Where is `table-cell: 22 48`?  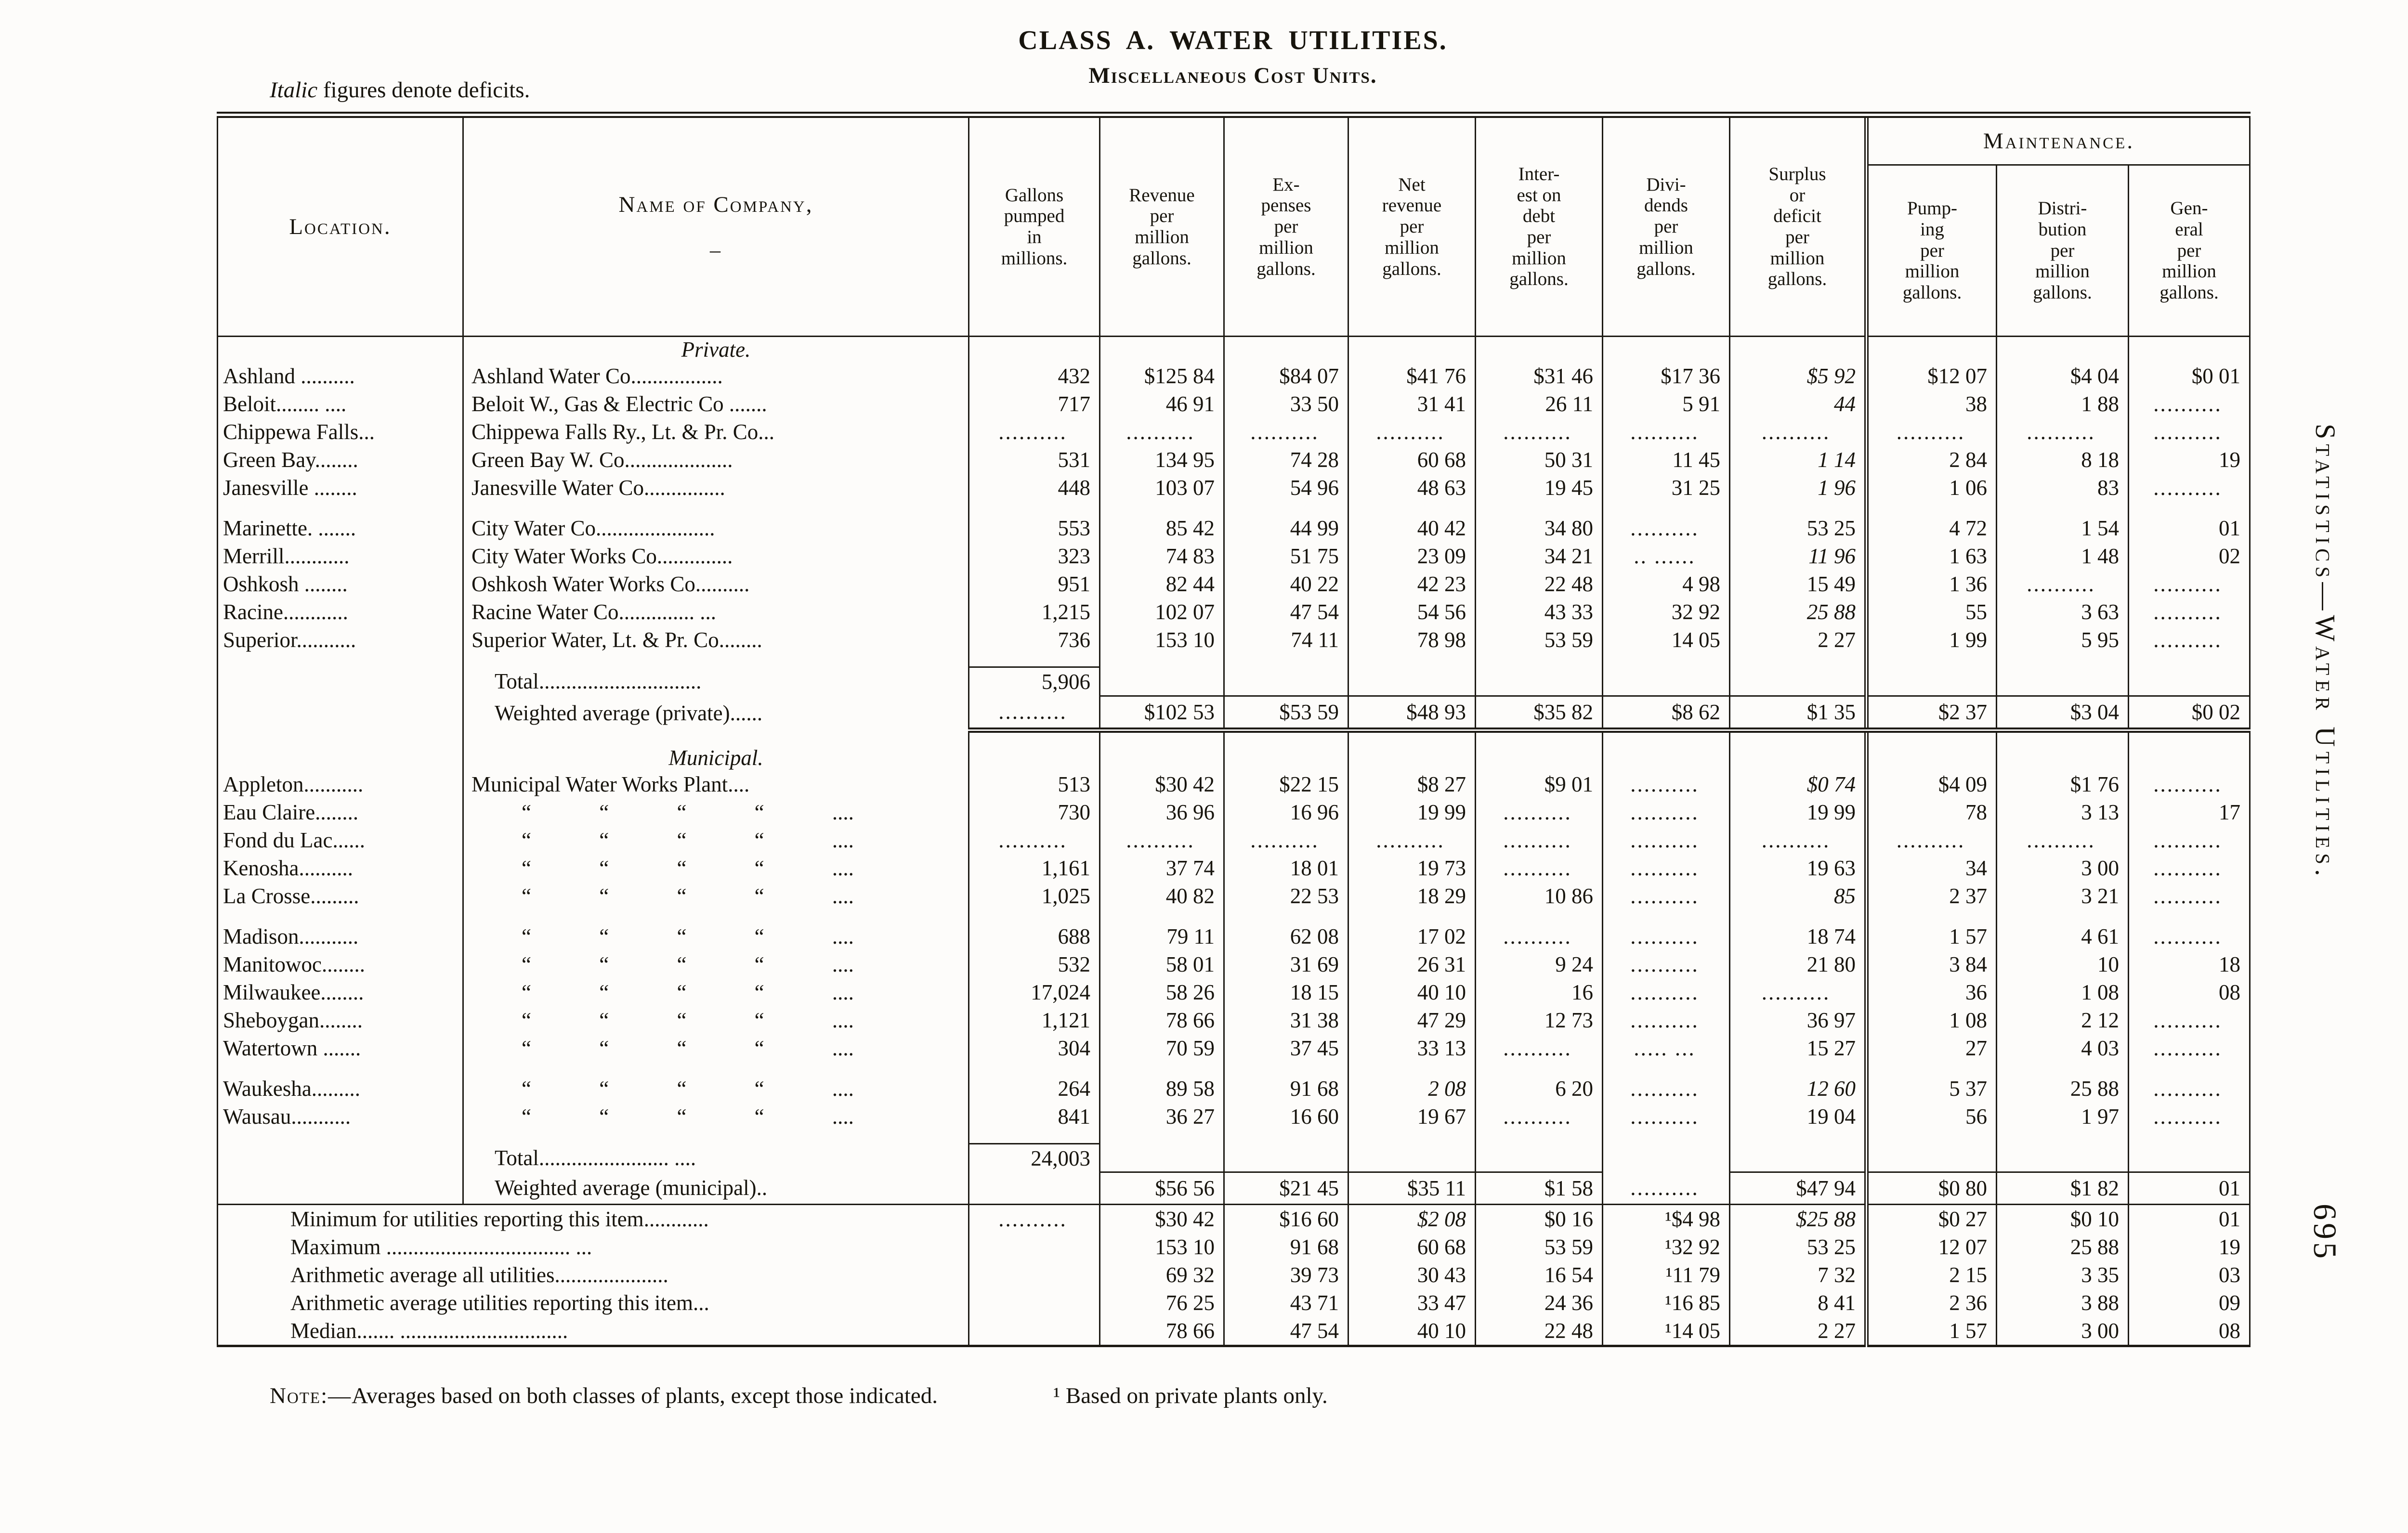 table-cell: 22 48 is located at coordinates (1539, 584).